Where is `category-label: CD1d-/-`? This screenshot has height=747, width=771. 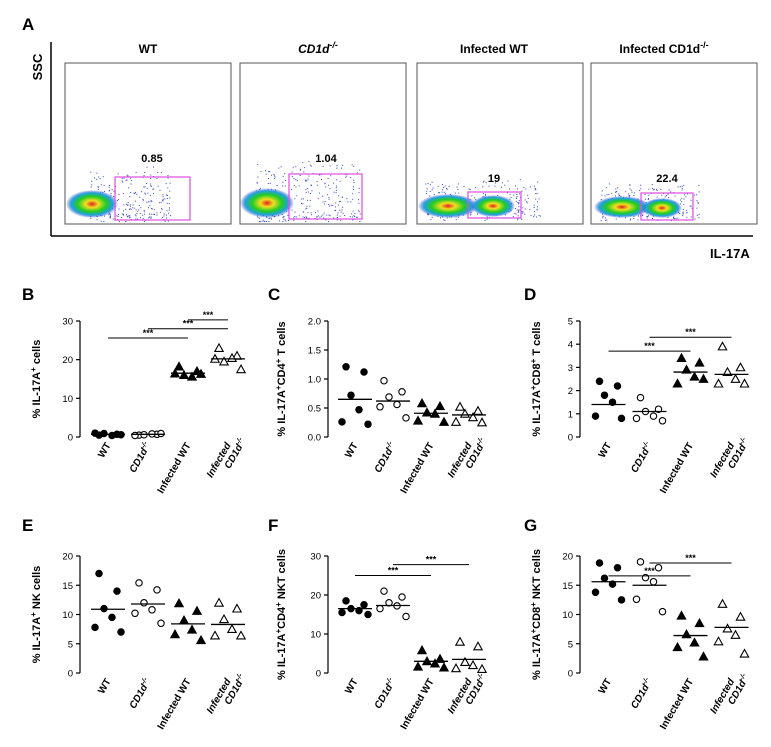 category-label: CD1d-/- is located at coordinates (641, 457).